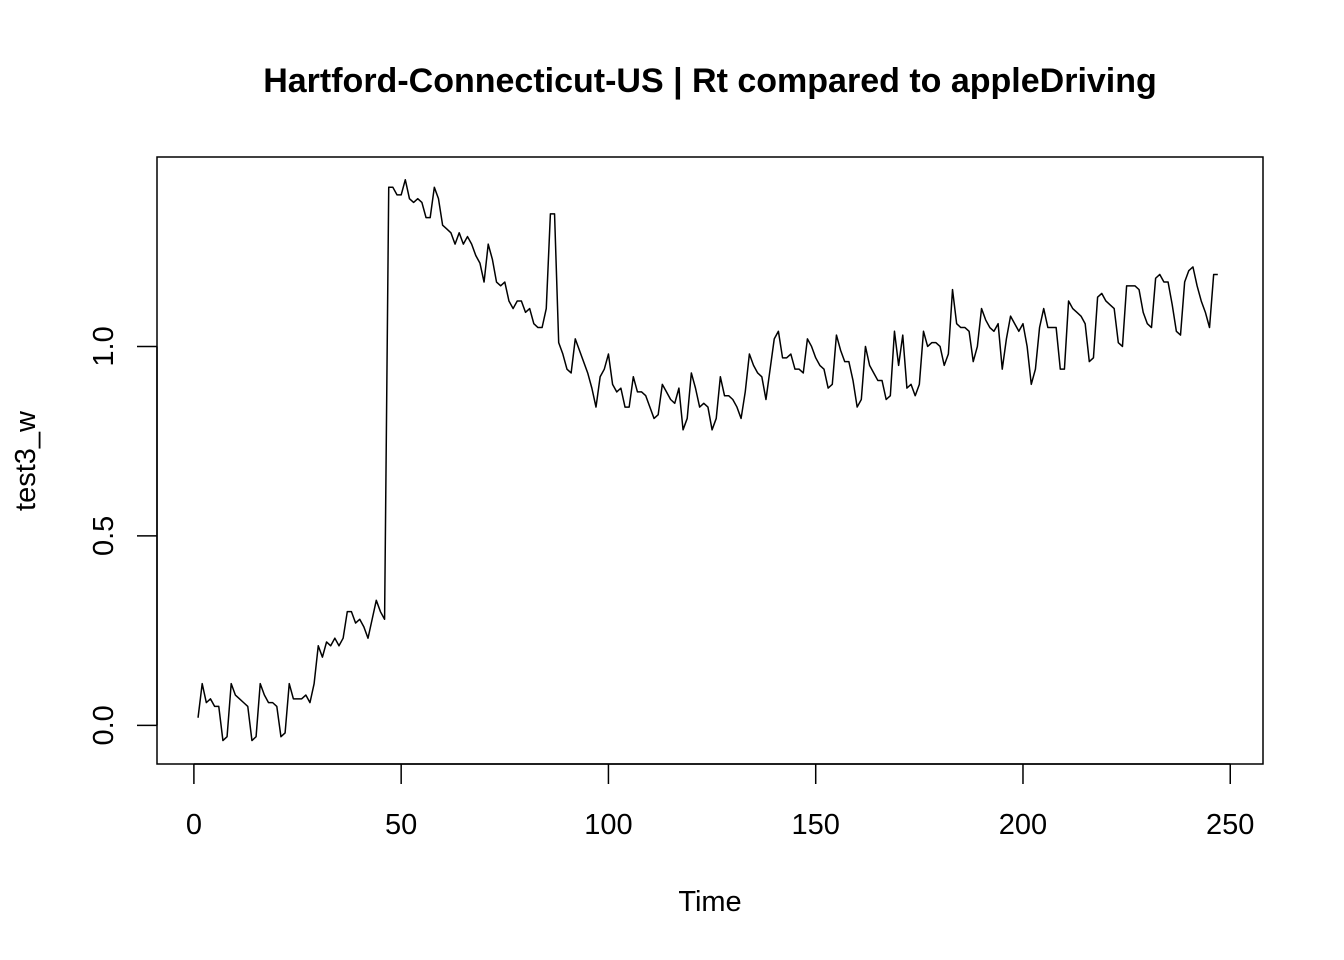  I want to click on x-tick-label: 250, so click(1230, 825).